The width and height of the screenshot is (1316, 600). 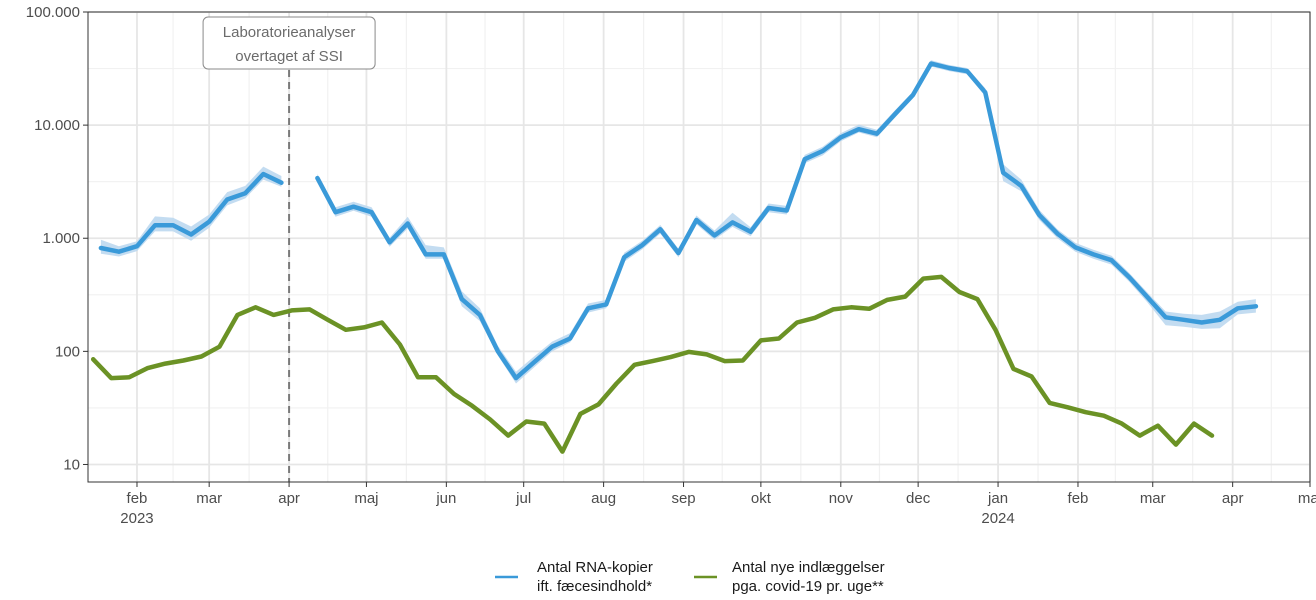 I want to click on series-0-line, so click(x=191, y=212).